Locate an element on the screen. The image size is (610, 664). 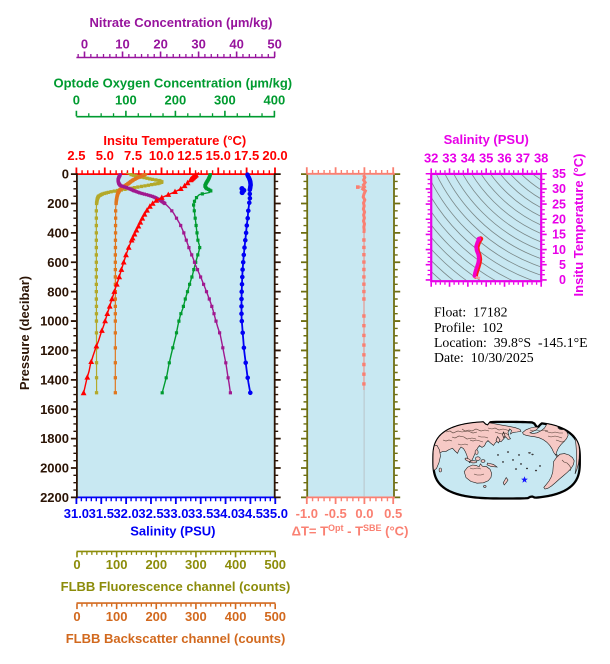
svg-text: Date: 10/30/2025 is located at coordinates (484, 357).